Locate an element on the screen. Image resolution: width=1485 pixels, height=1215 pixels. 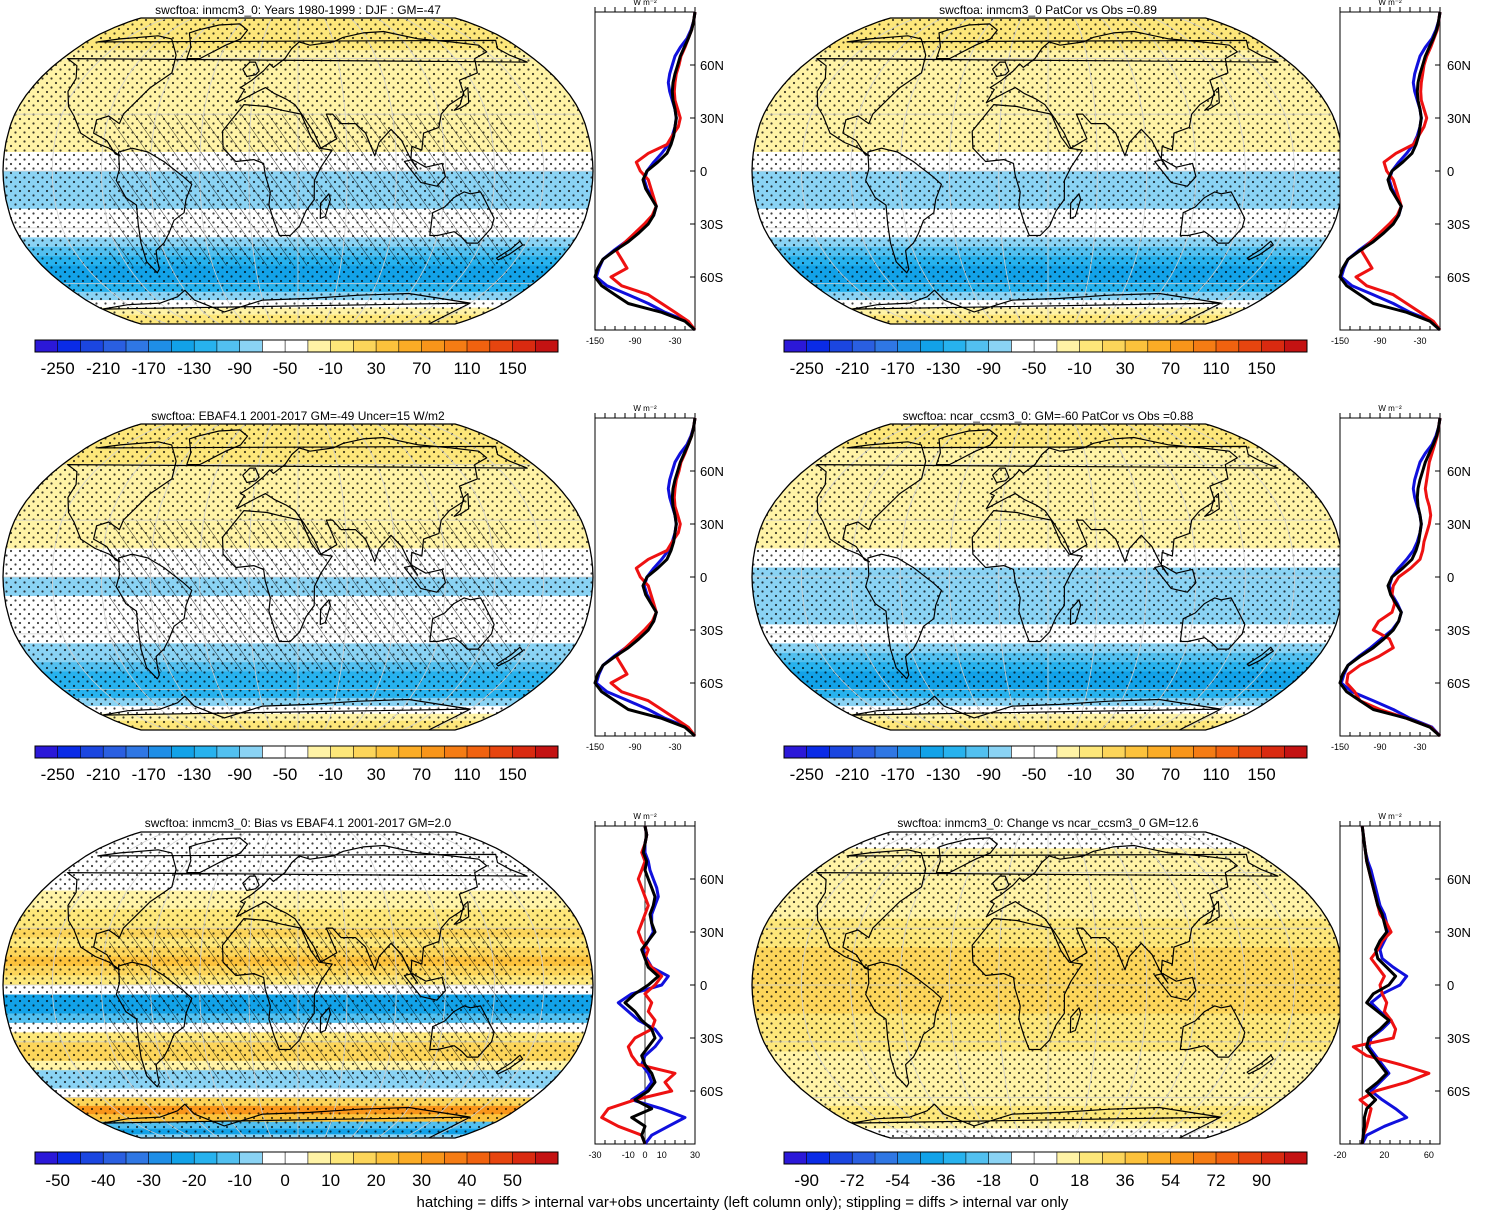
colorbar-tick-label: -170 is located at coordinates (149, 368).